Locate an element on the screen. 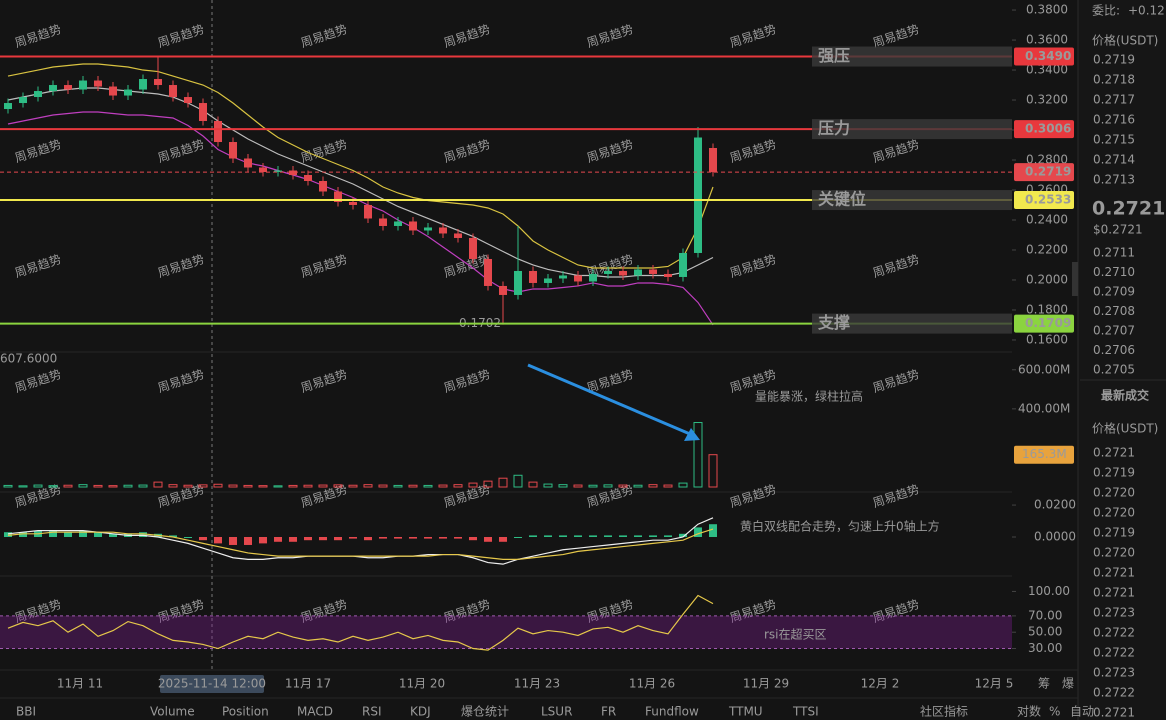 The image size is (1166, 720). scroll-handle is located at coordinates (1075, 279).